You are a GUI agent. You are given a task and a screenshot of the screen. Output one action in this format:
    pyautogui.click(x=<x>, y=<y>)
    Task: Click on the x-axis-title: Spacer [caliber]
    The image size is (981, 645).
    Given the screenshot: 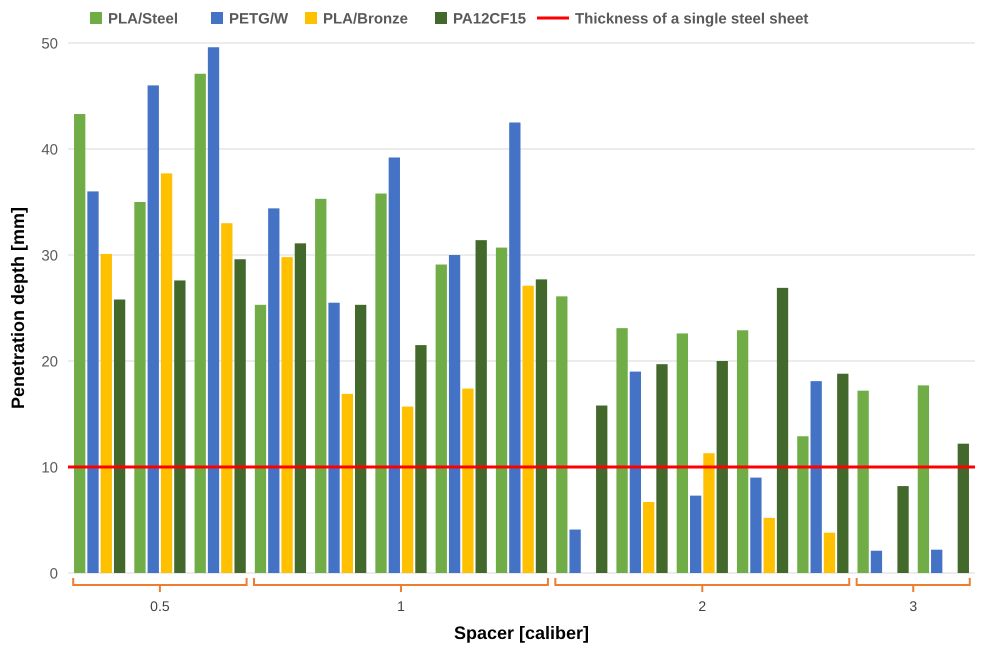 What is the action you would take?
    pyautogui.click(x=522, y=633)
    